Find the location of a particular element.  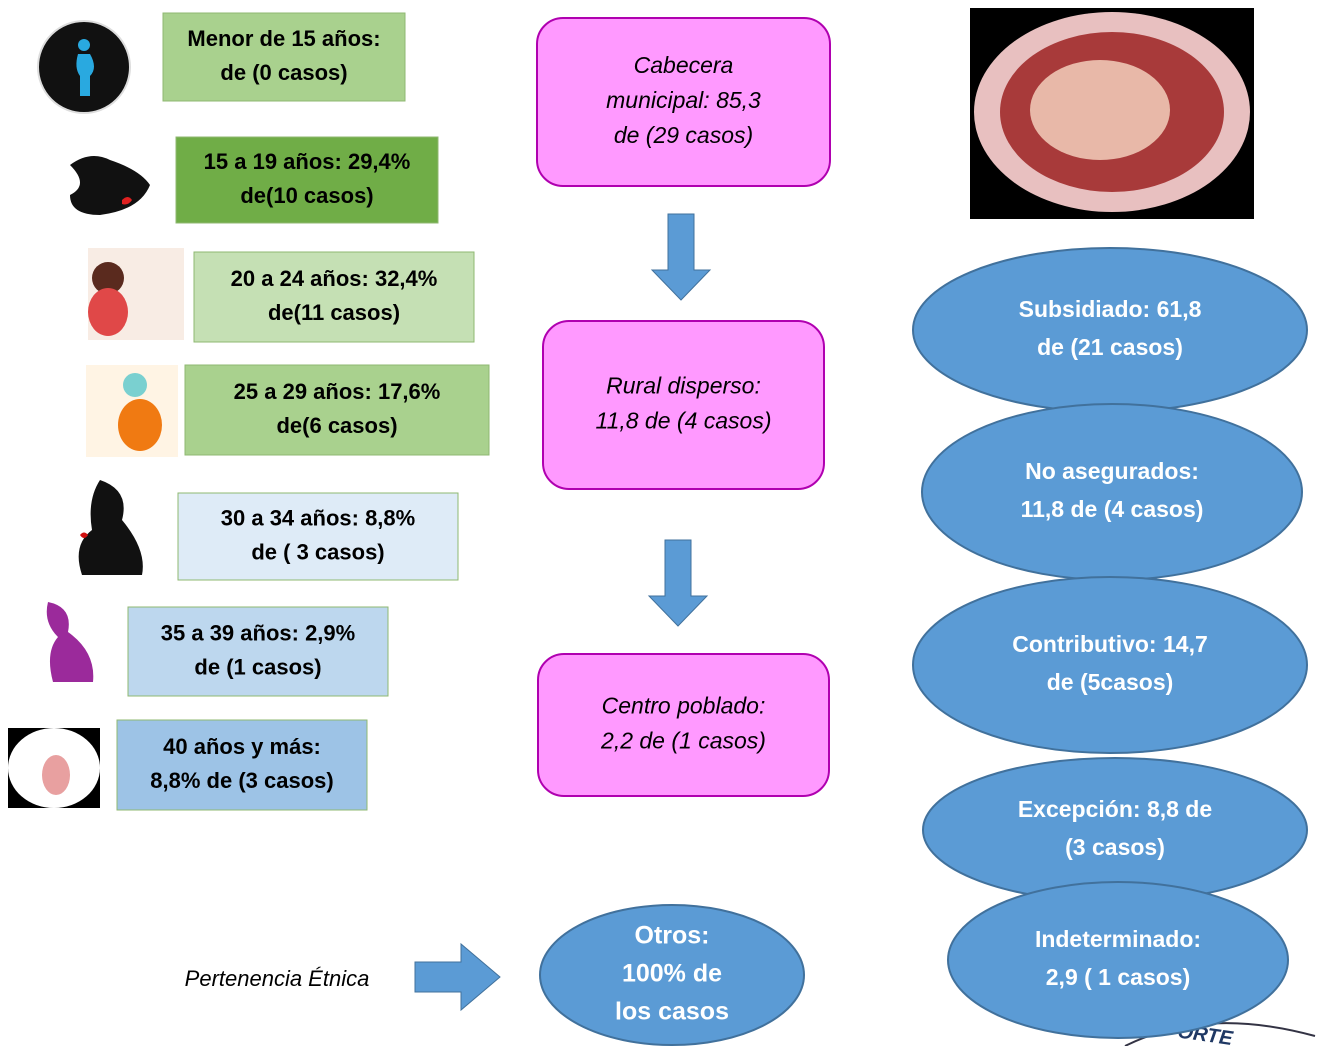

label-line: de (29 casos) is located at coordinates (683, 135).